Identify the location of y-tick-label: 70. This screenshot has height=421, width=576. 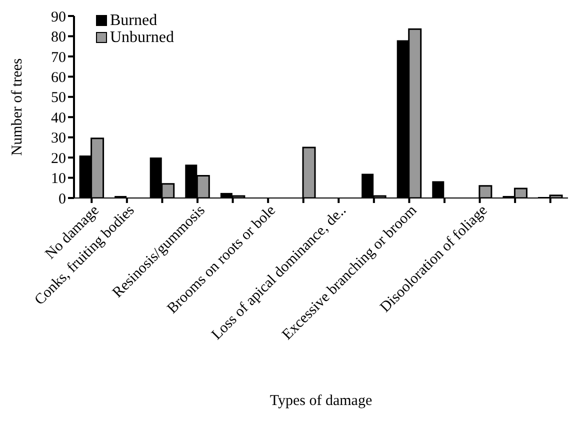
(58, 58).